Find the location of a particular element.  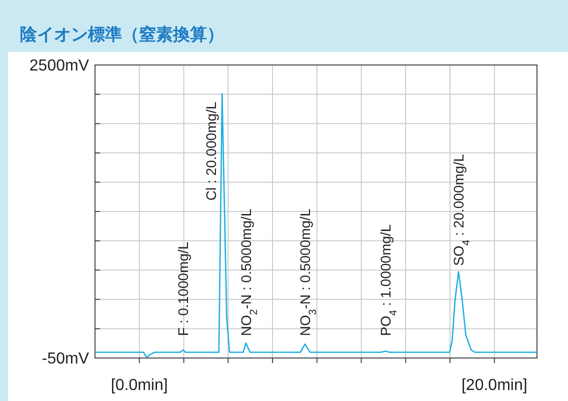

chart-title: 陰イオン標準（窒素換算） is located at coordinates (122, 34).